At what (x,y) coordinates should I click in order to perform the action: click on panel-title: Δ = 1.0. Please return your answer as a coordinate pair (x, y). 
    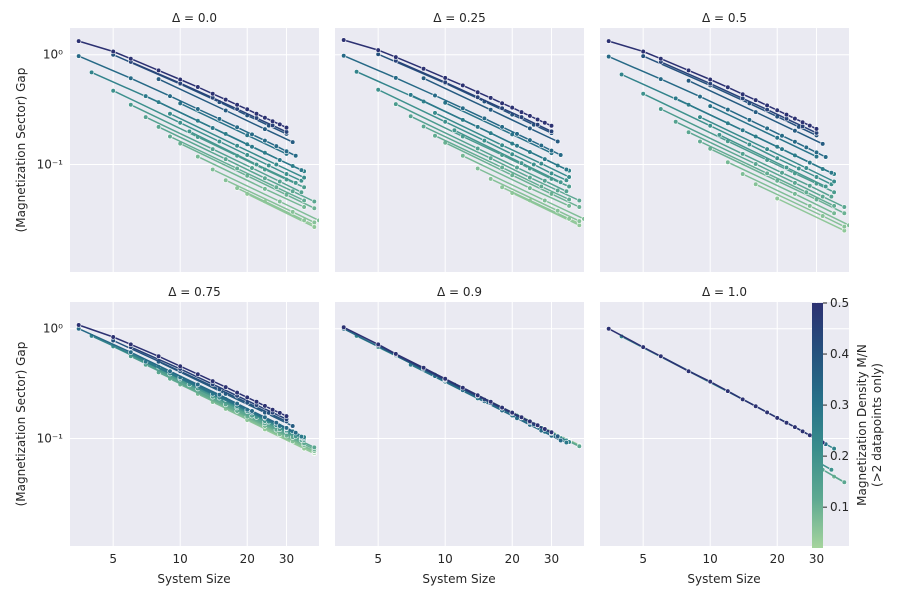
    Looking at the image, I should click on (724, 292).